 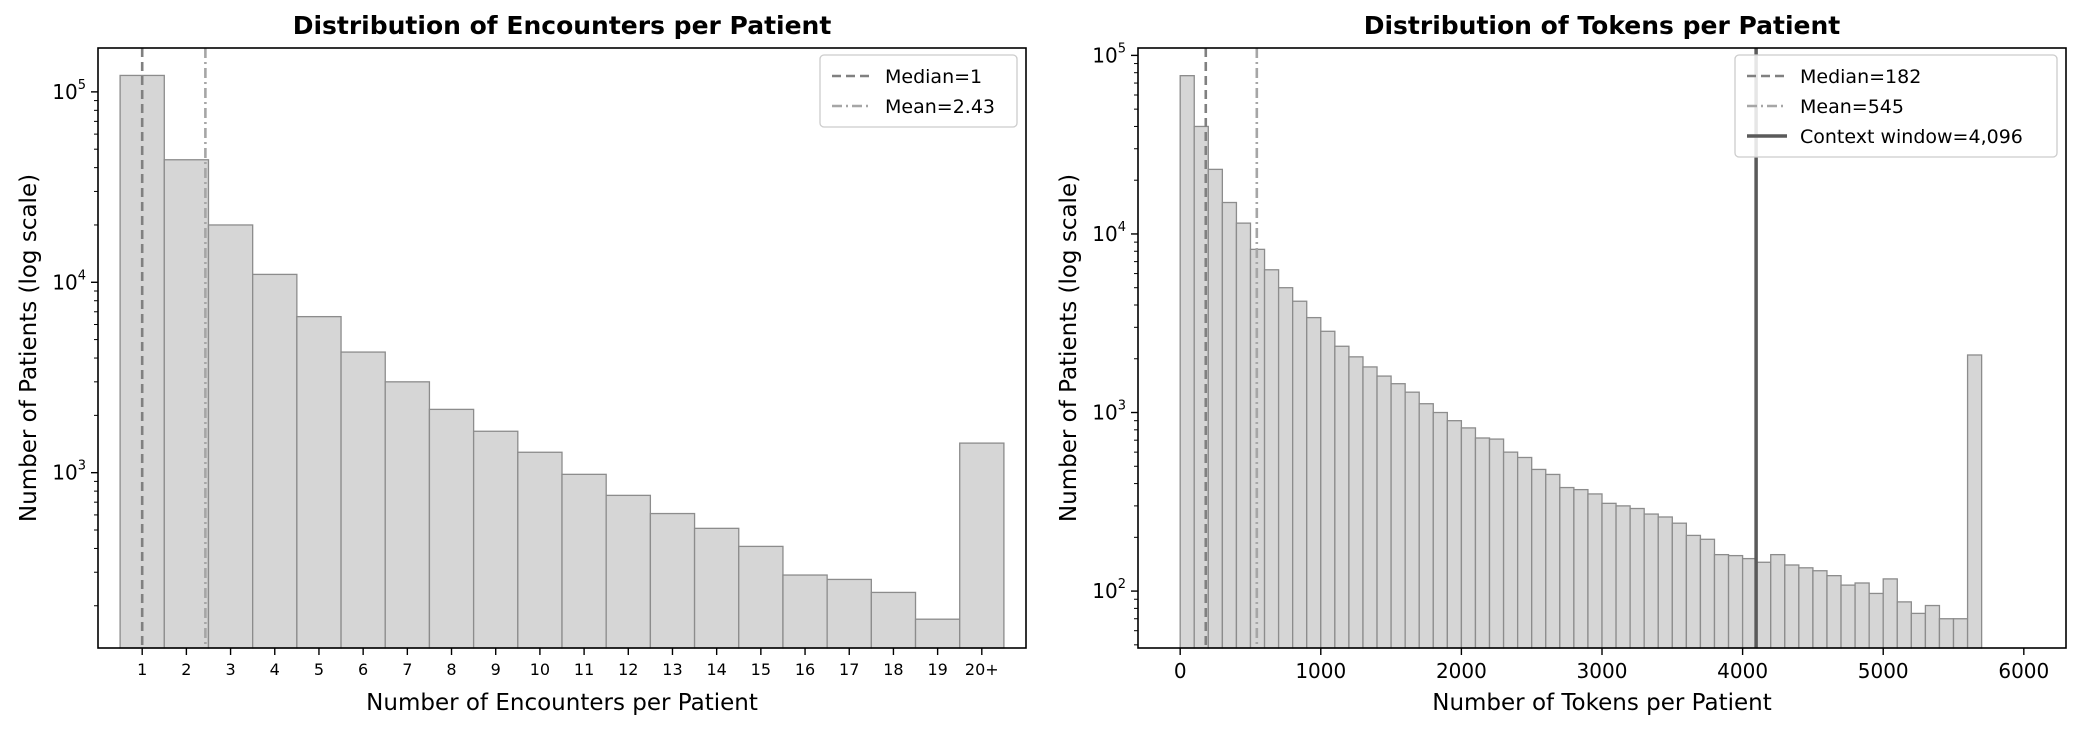 I want to click on x-tick-label: 20+, so click(x=982, y=669).